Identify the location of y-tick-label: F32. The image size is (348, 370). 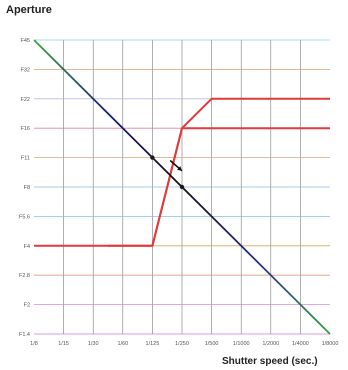
(25, 70).